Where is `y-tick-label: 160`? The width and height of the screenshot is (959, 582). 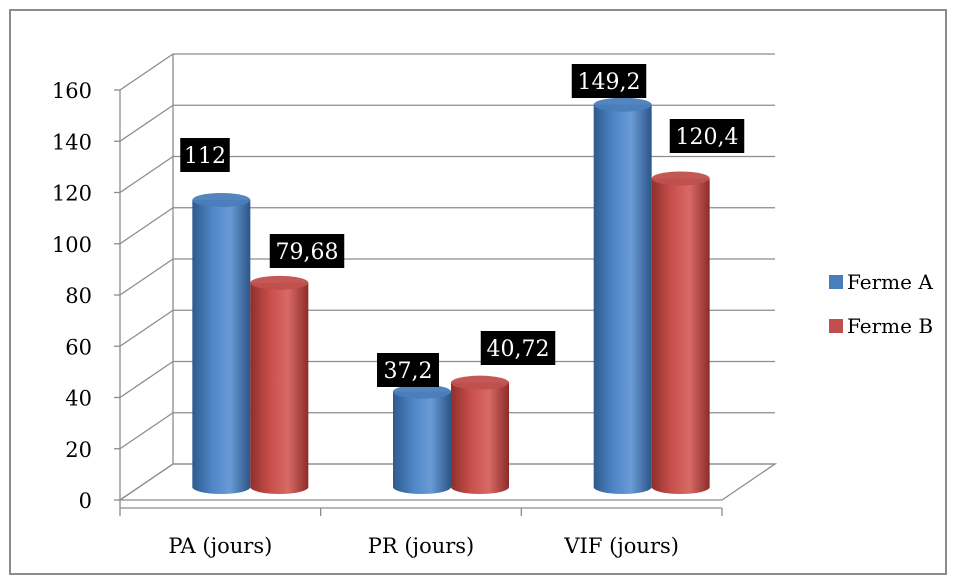 y-tick-label: 160 is located at coordinates (72, 91).